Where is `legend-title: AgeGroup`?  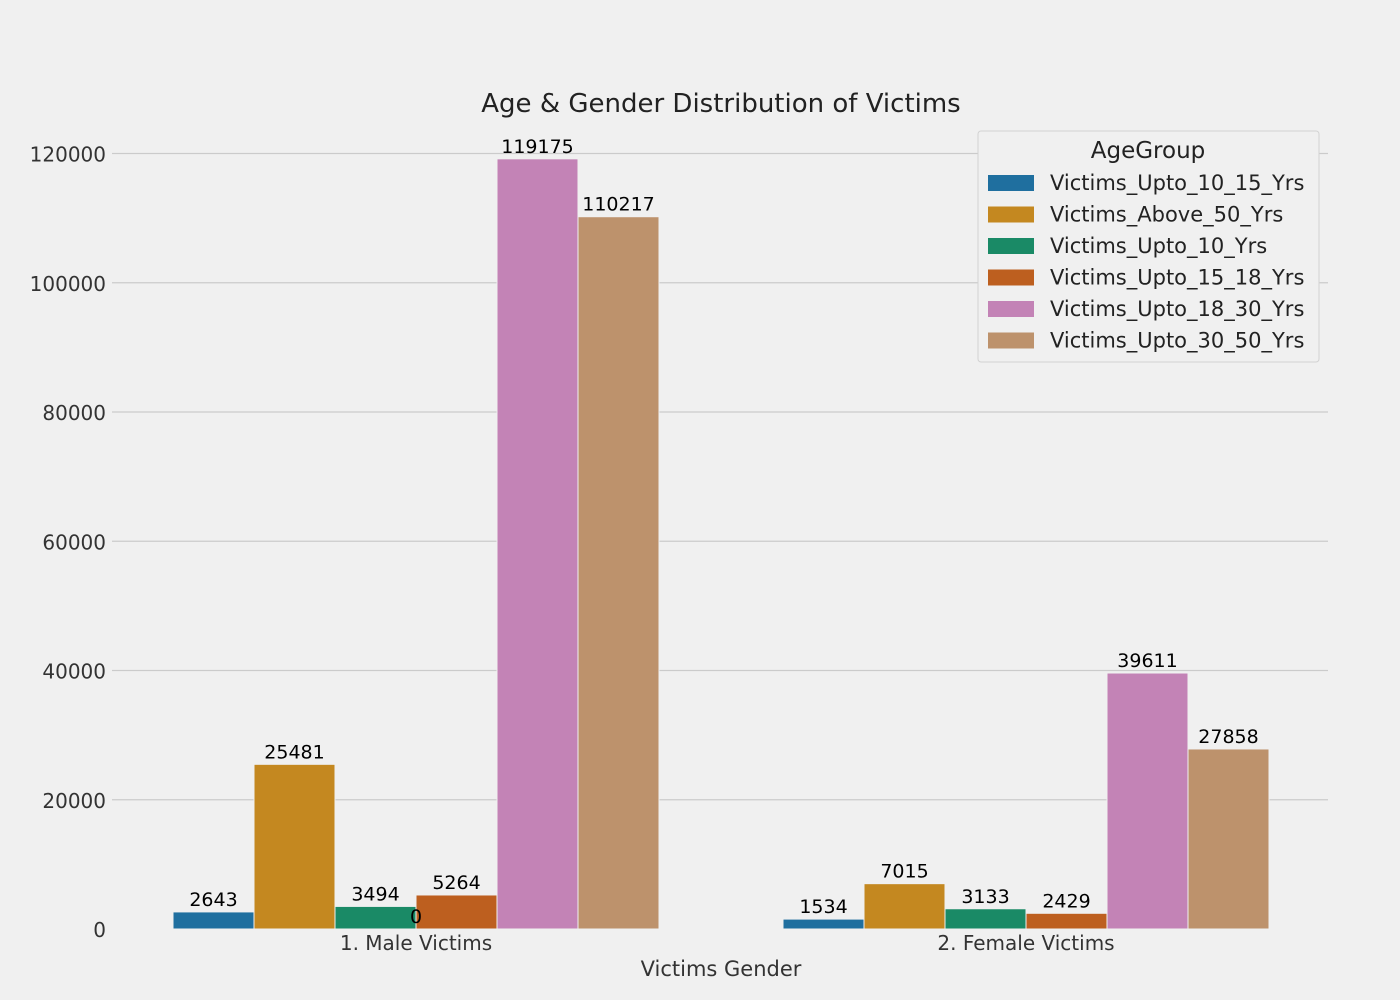 legend-title: AgeGroup is located at coordinates (1148, 151).